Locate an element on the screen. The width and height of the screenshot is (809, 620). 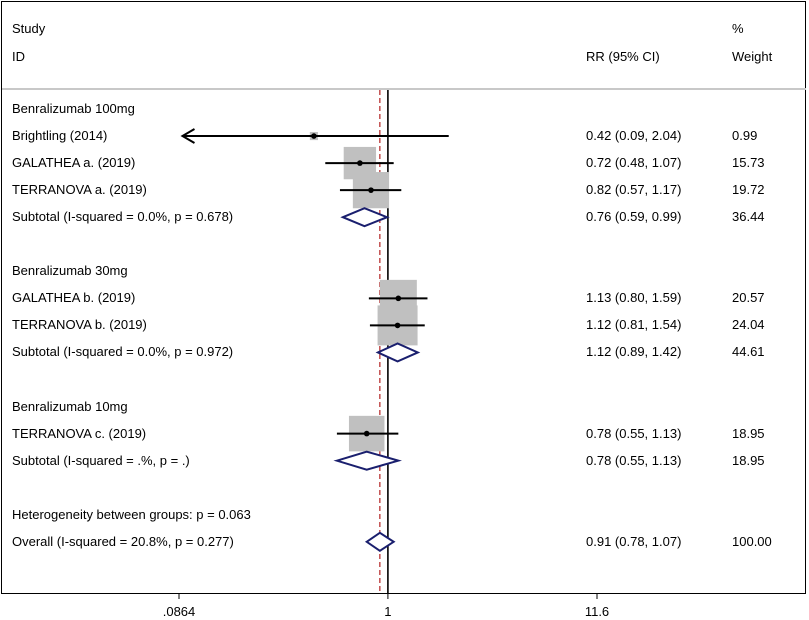
x-tick-label: 11.6 is located at coordinates (597, 611).